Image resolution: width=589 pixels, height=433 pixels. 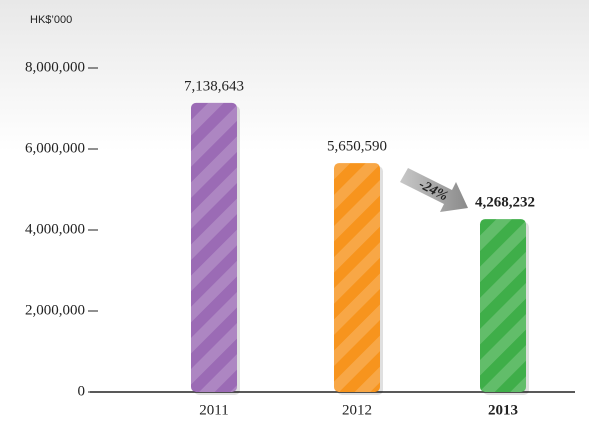 What do you see at coordinates (213, 410) in the screenshot?
I see `x-tick-label: 2011` at bounding box center [213, 410].